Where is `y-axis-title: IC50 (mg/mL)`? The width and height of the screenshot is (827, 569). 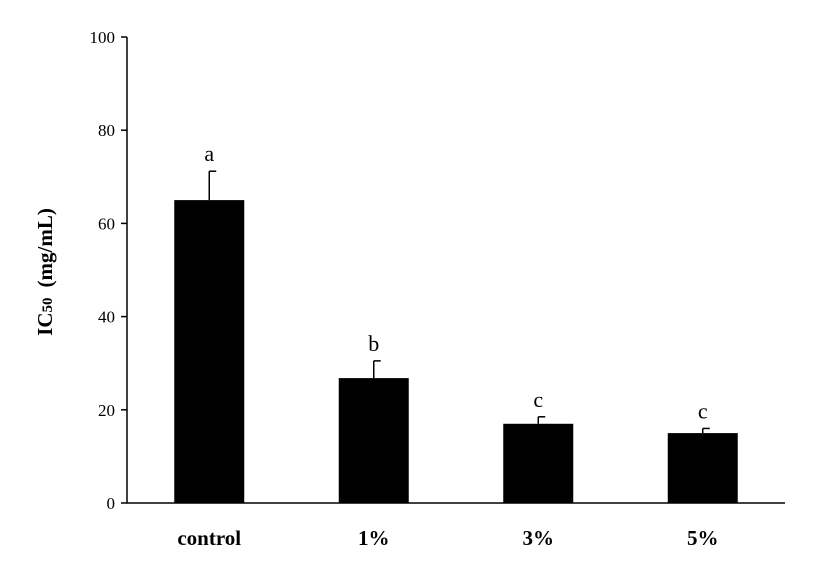
y-axis-title: IC50 (mg/mL) is located at coordinates (45, 272).